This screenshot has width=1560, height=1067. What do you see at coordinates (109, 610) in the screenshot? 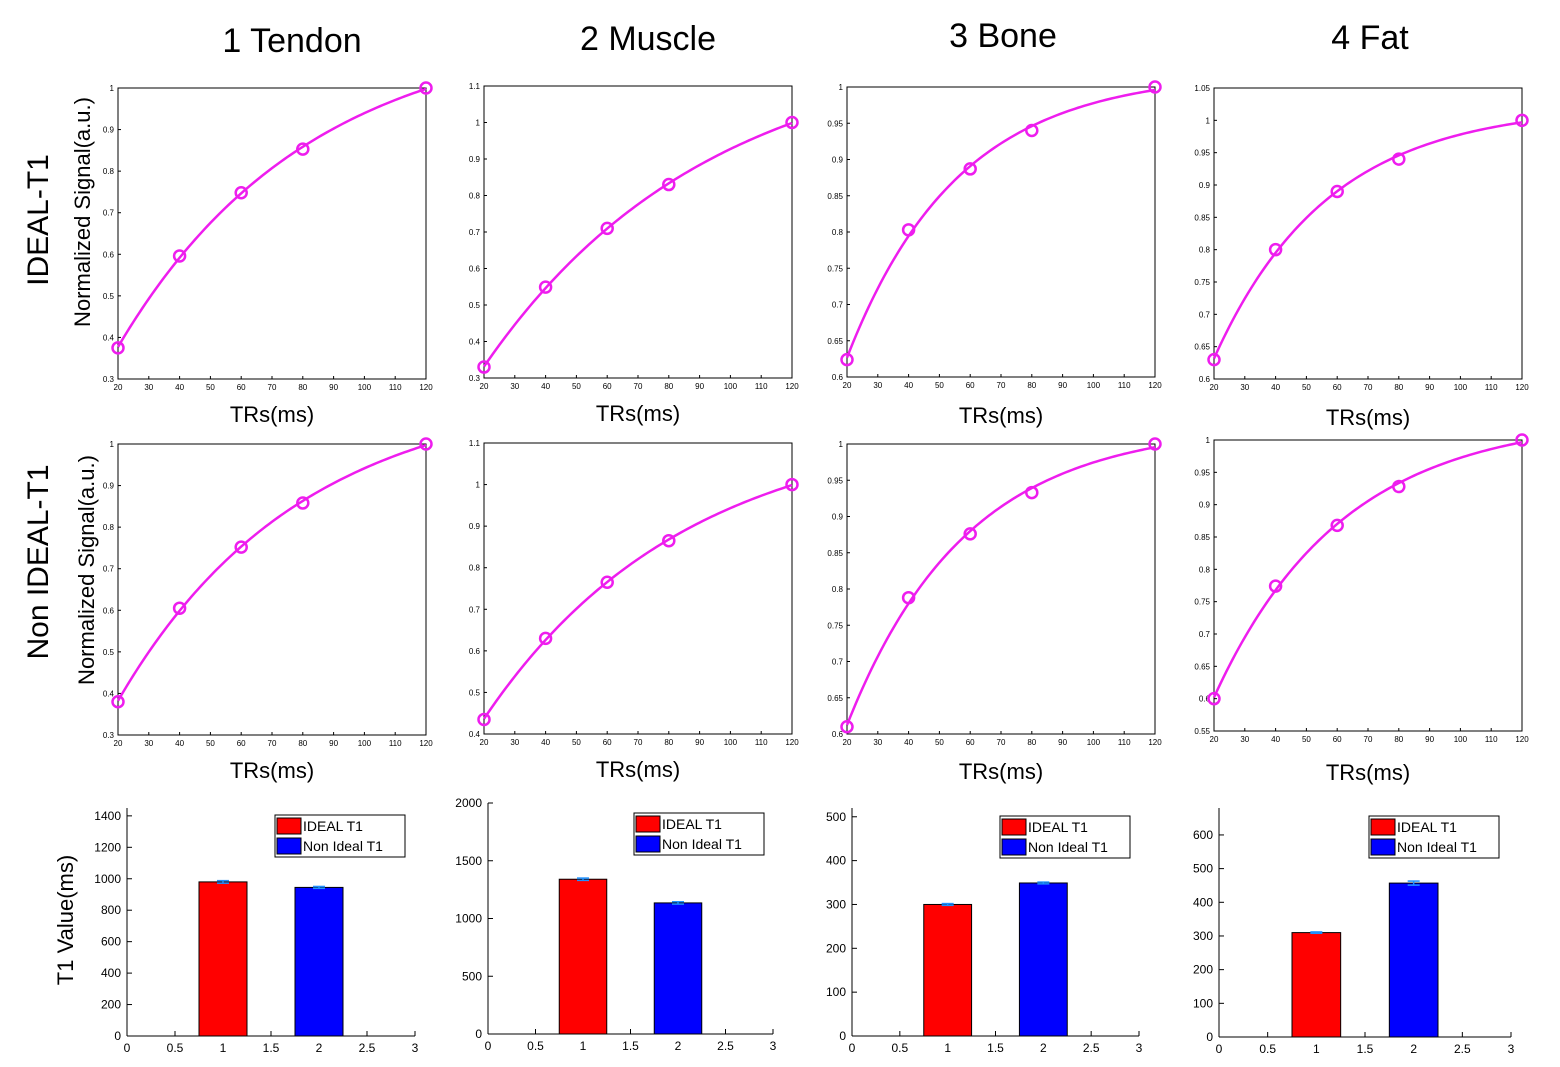
I see `y-tick-label: 0.6` at bounding box center [109, 610].